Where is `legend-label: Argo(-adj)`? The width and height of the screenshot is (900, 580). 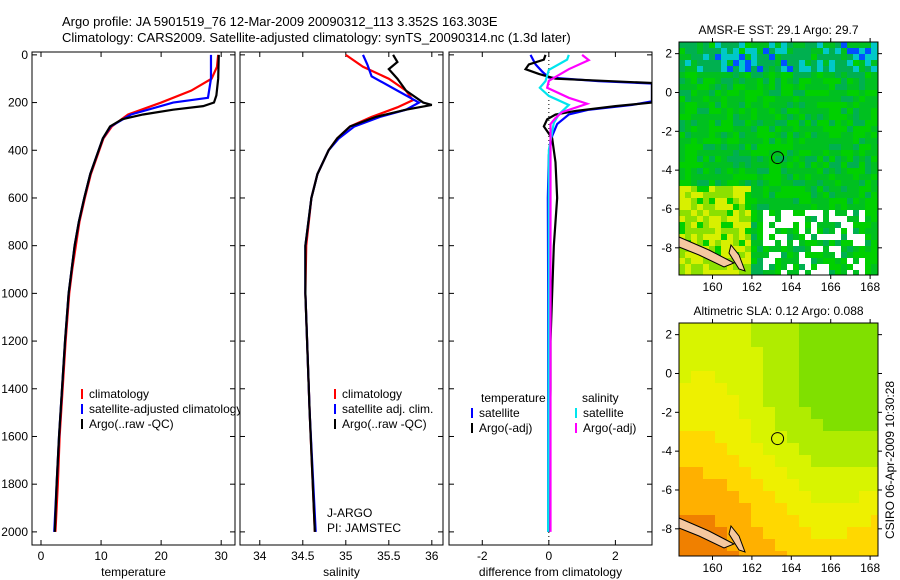 legend-label: Argo(-adj) is located at coordinates (609, 428).